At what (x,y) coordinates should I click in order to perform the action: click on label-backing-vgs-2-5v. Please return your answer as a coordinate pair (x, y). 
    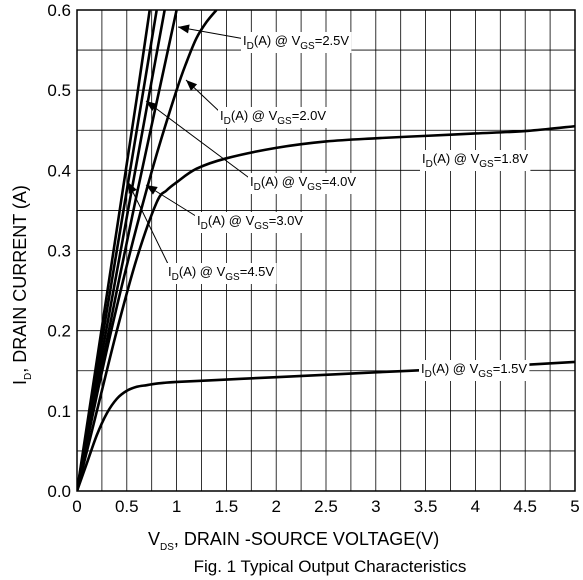
    Looking at the image, I should click on (296, 42).